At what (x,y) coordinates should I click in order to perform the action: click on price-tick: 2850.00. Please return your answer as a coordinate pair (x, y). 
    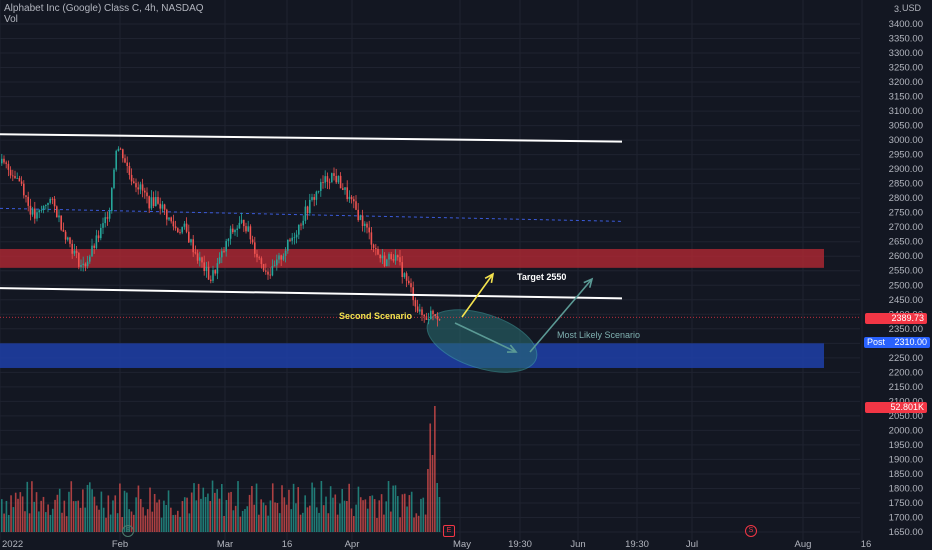
    Looking at the image, I should click on (906, 184).